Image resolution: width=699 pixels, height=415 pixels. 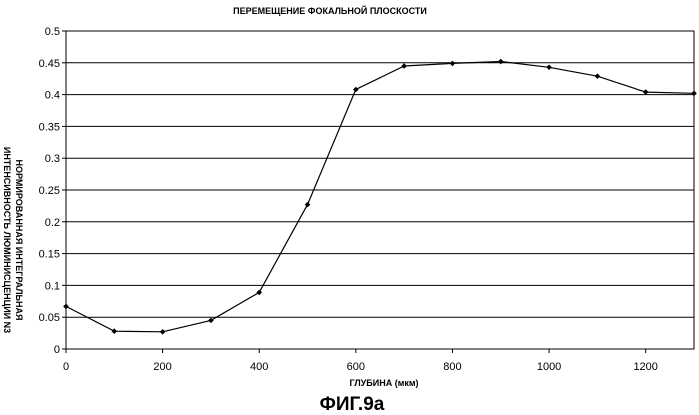 I want to click on y-tick-label-3: 0.15, so click(x=49, y=255).